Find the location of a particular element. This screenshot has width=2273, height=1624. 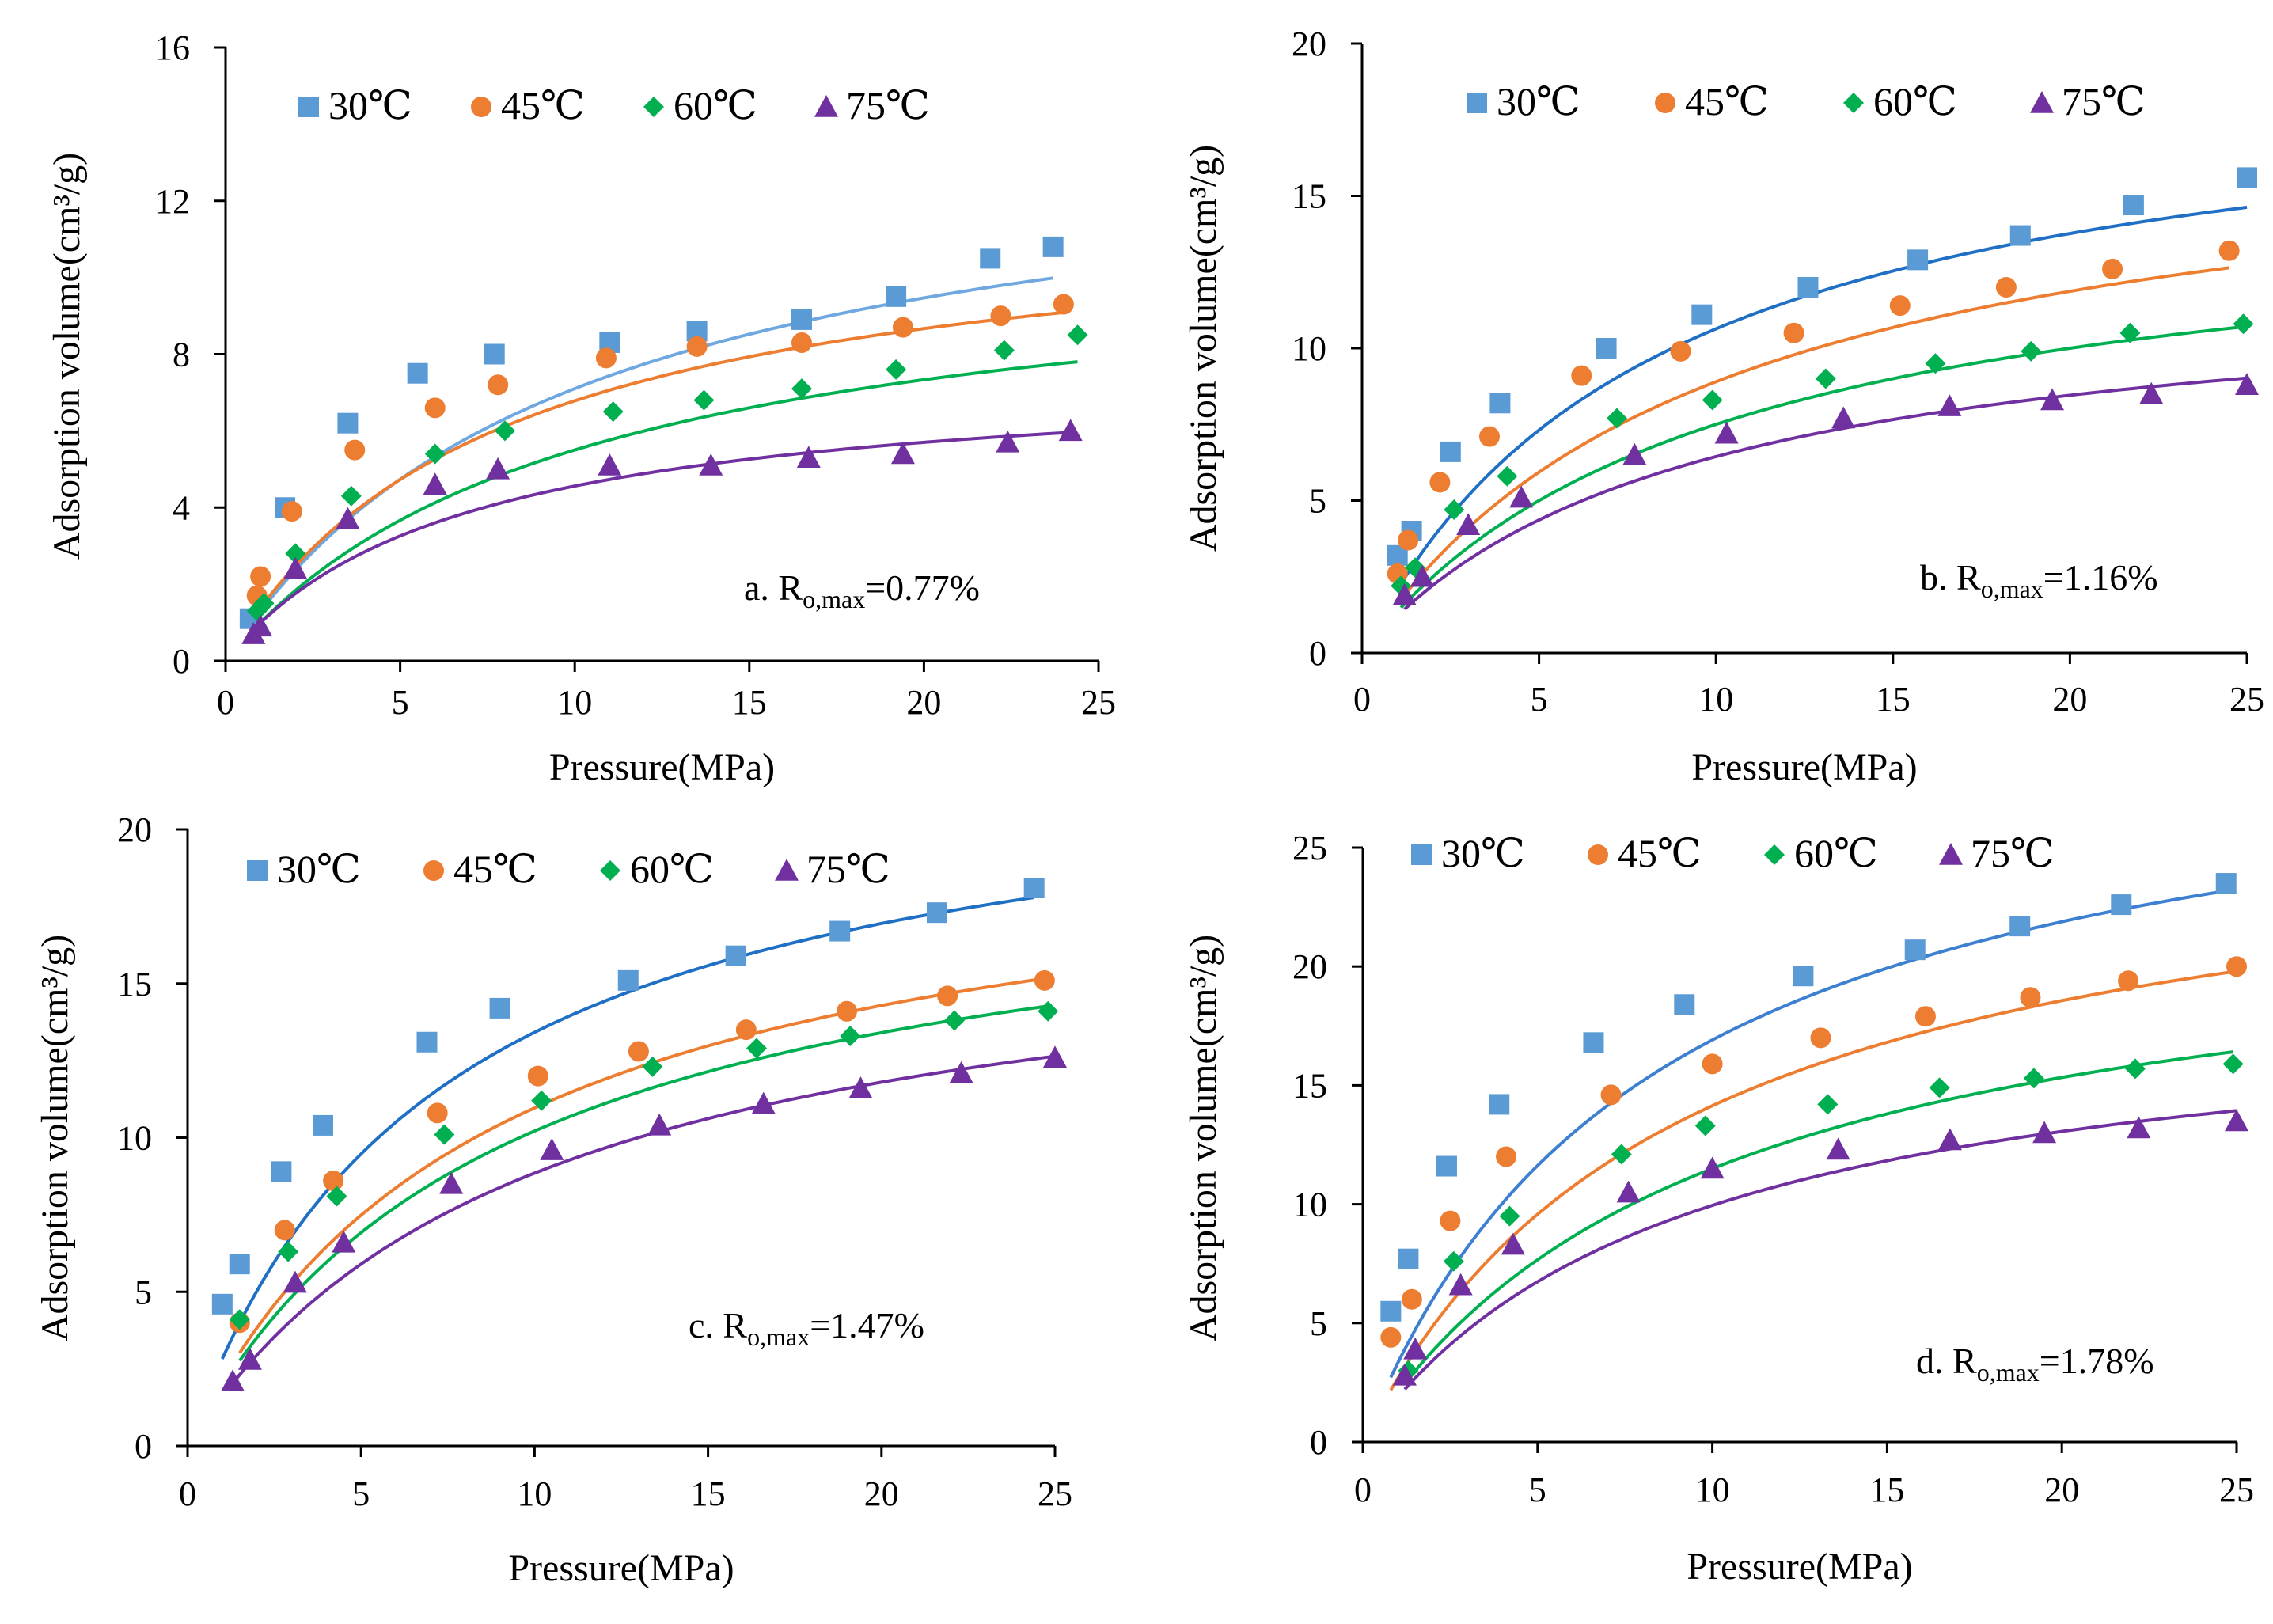

x-tick-label: 10 is located at coordinates (1716, 699).